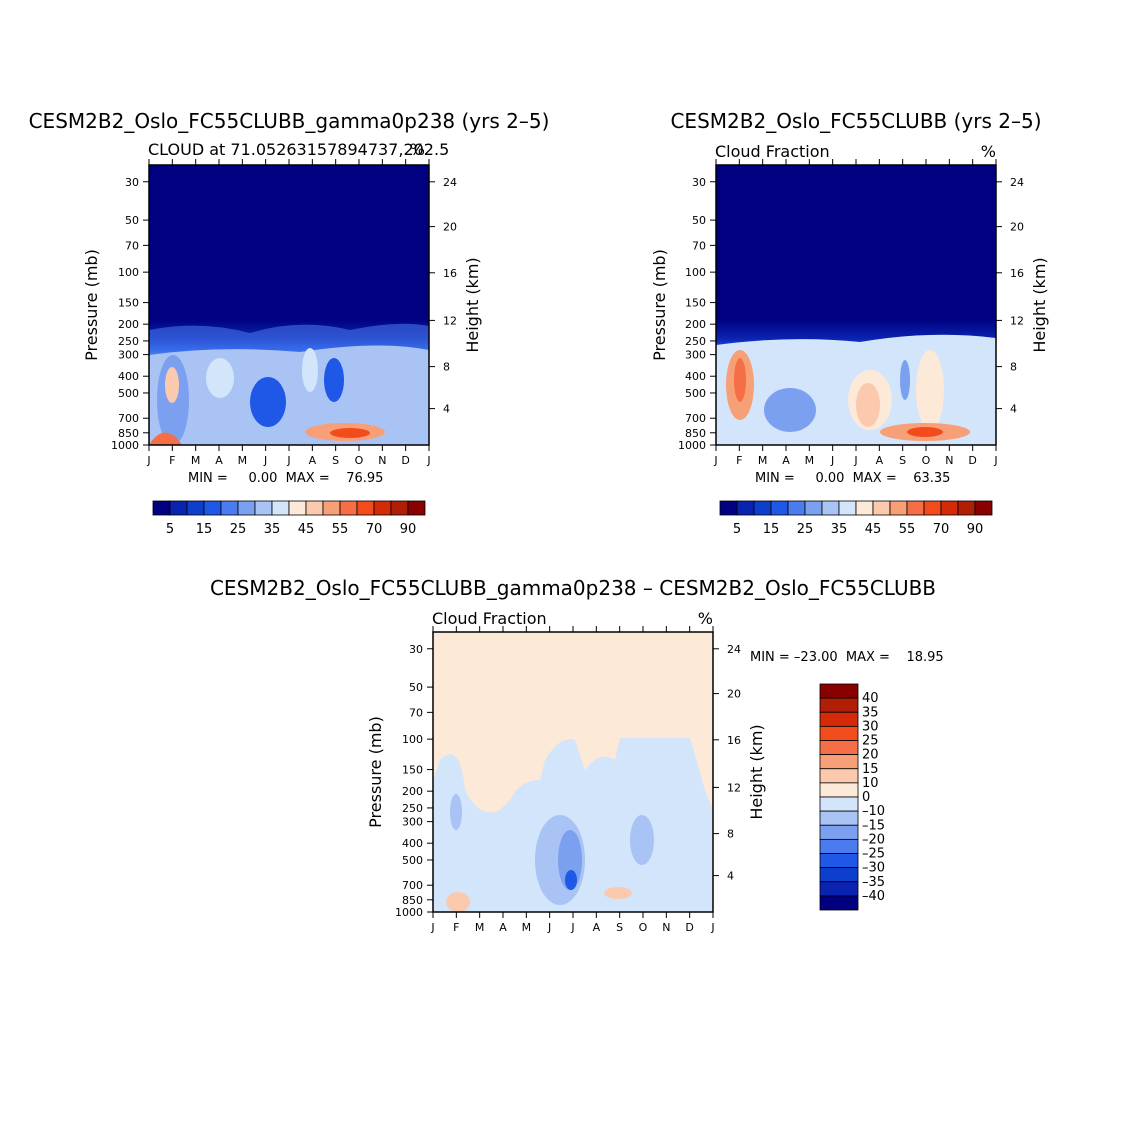 Image resolution: width=1146 pixels, height=1146 pixels. I want to click on panel-1-plot-area, so click(289, 305).